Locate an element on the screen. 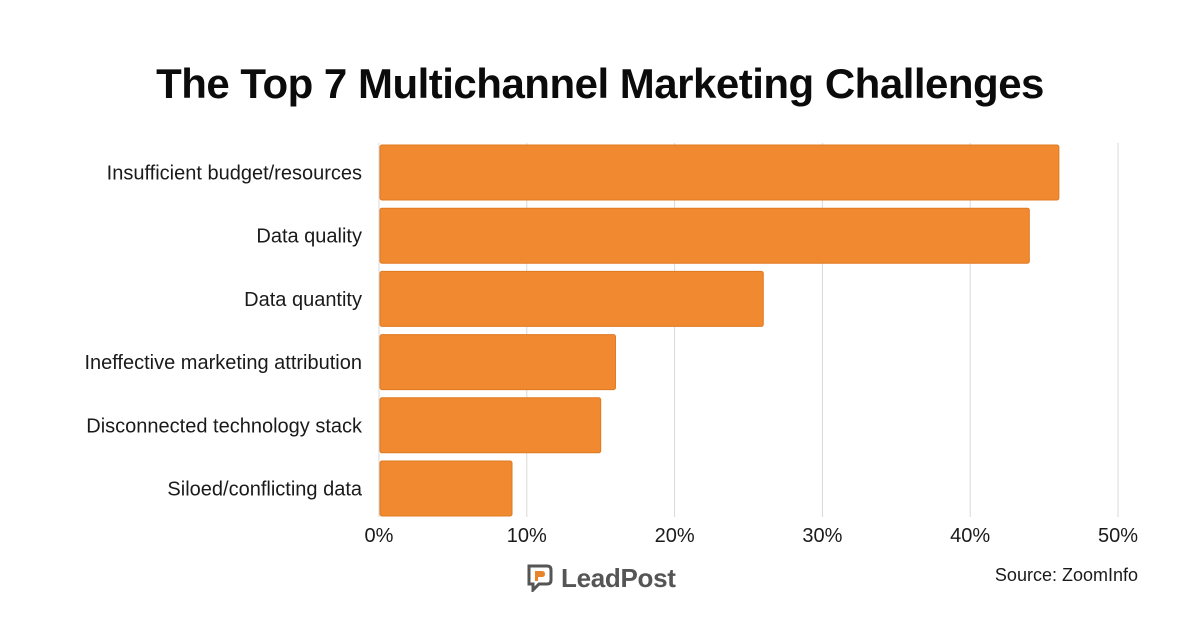 The width and height of the screenshot is (1200, 627). x-tick-label-30: 30% is located at coordinates (822, 536).